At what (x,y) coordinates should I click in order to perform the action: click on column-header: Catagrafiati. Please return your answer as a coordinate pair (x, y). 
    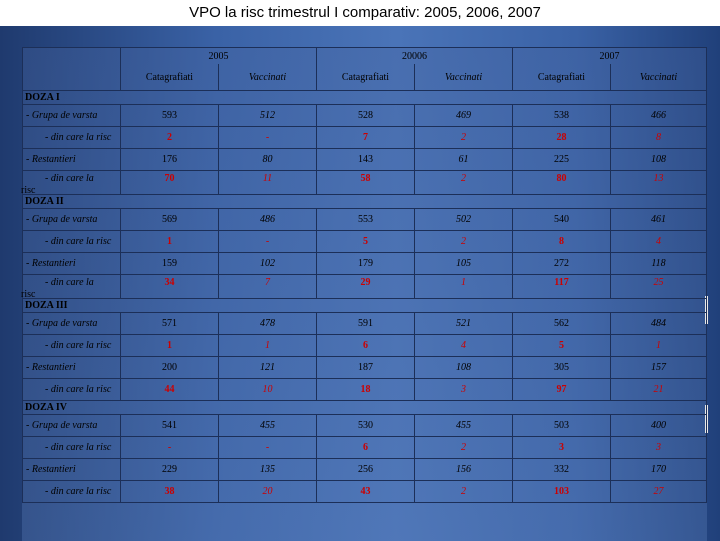
    Looking at the image, I should click on (365, 77).